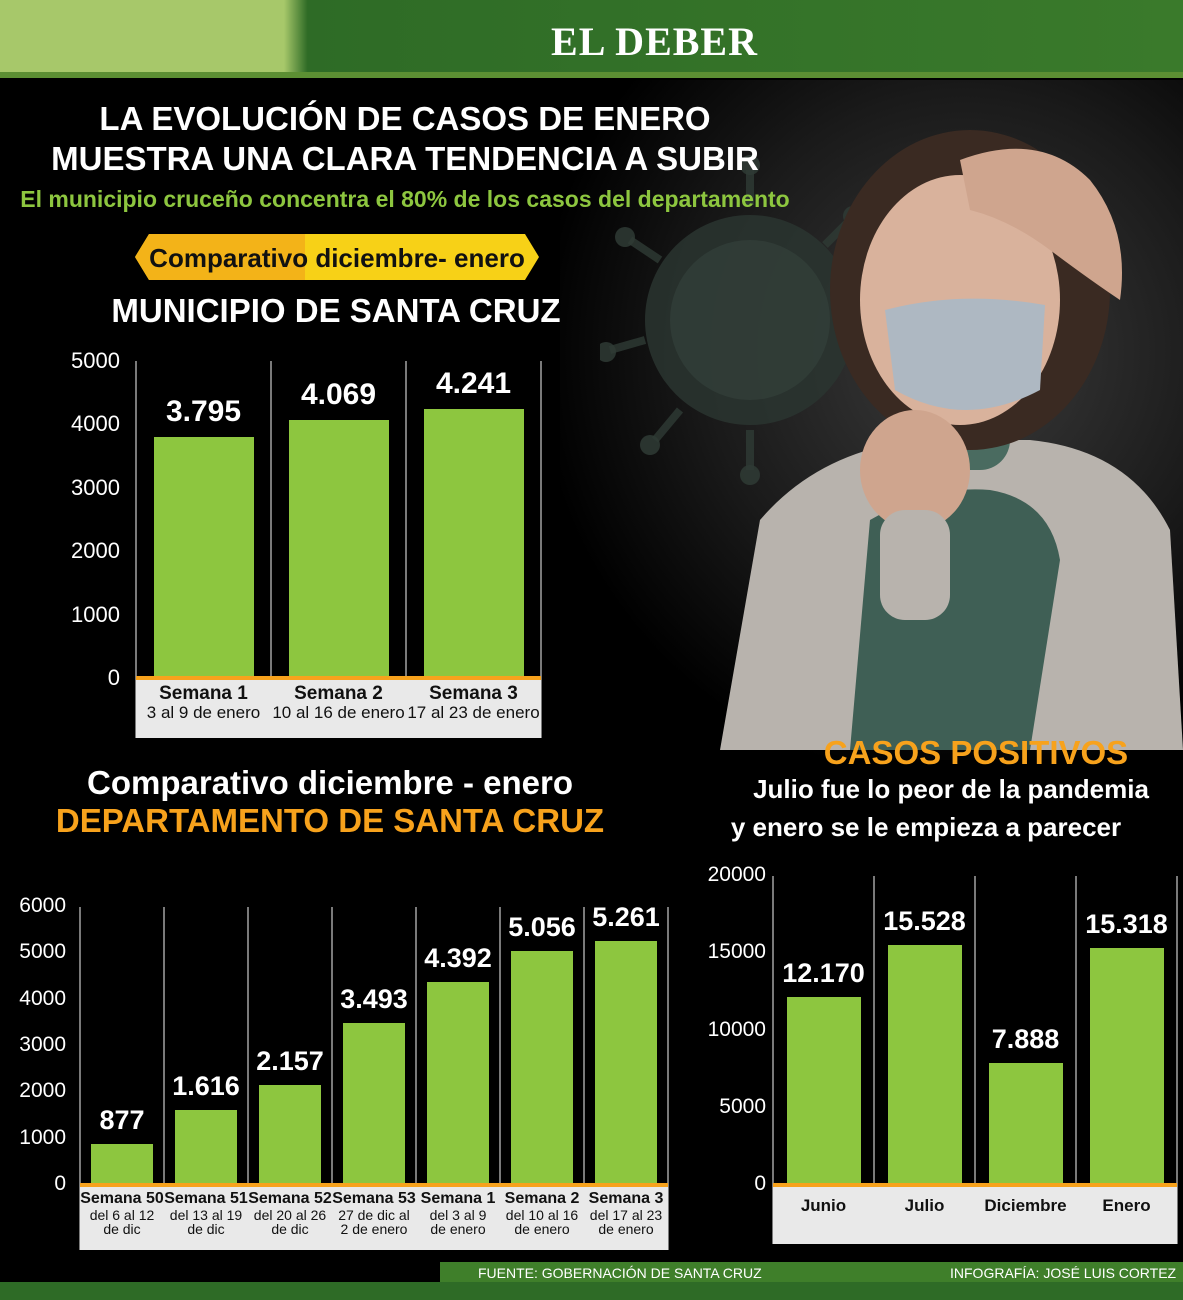 The image size is (1183, 1300). I want to click on y-tick-label: 20000, so click(736, 874).